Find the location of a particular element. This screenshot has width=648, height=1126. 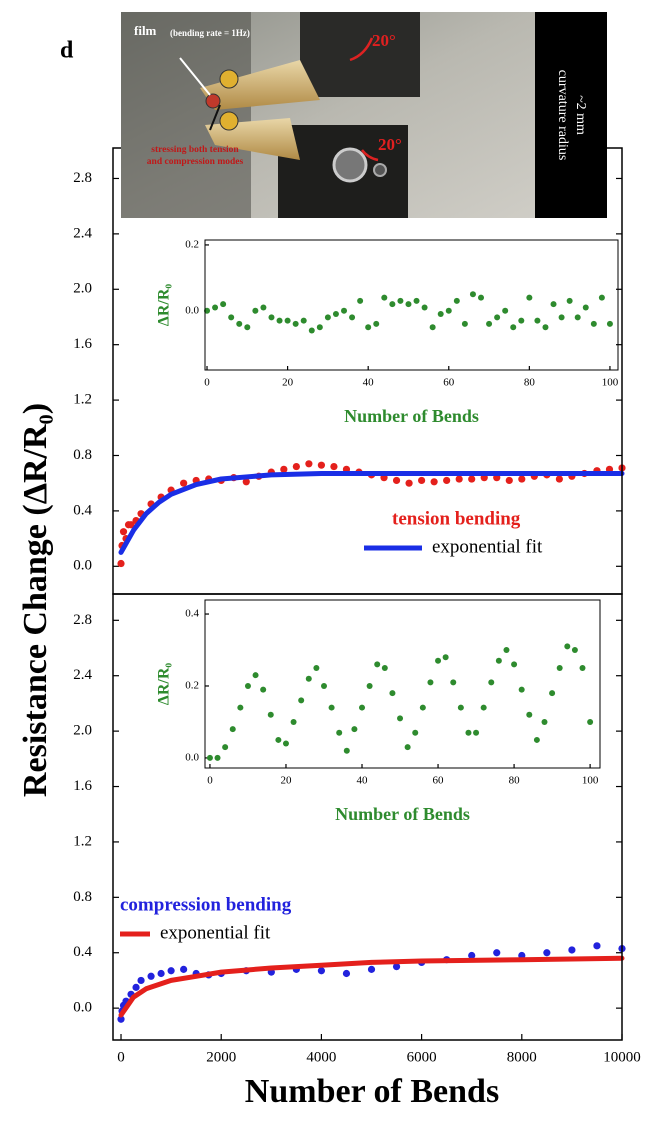

inset-frame is located at coordinates (402, 684).